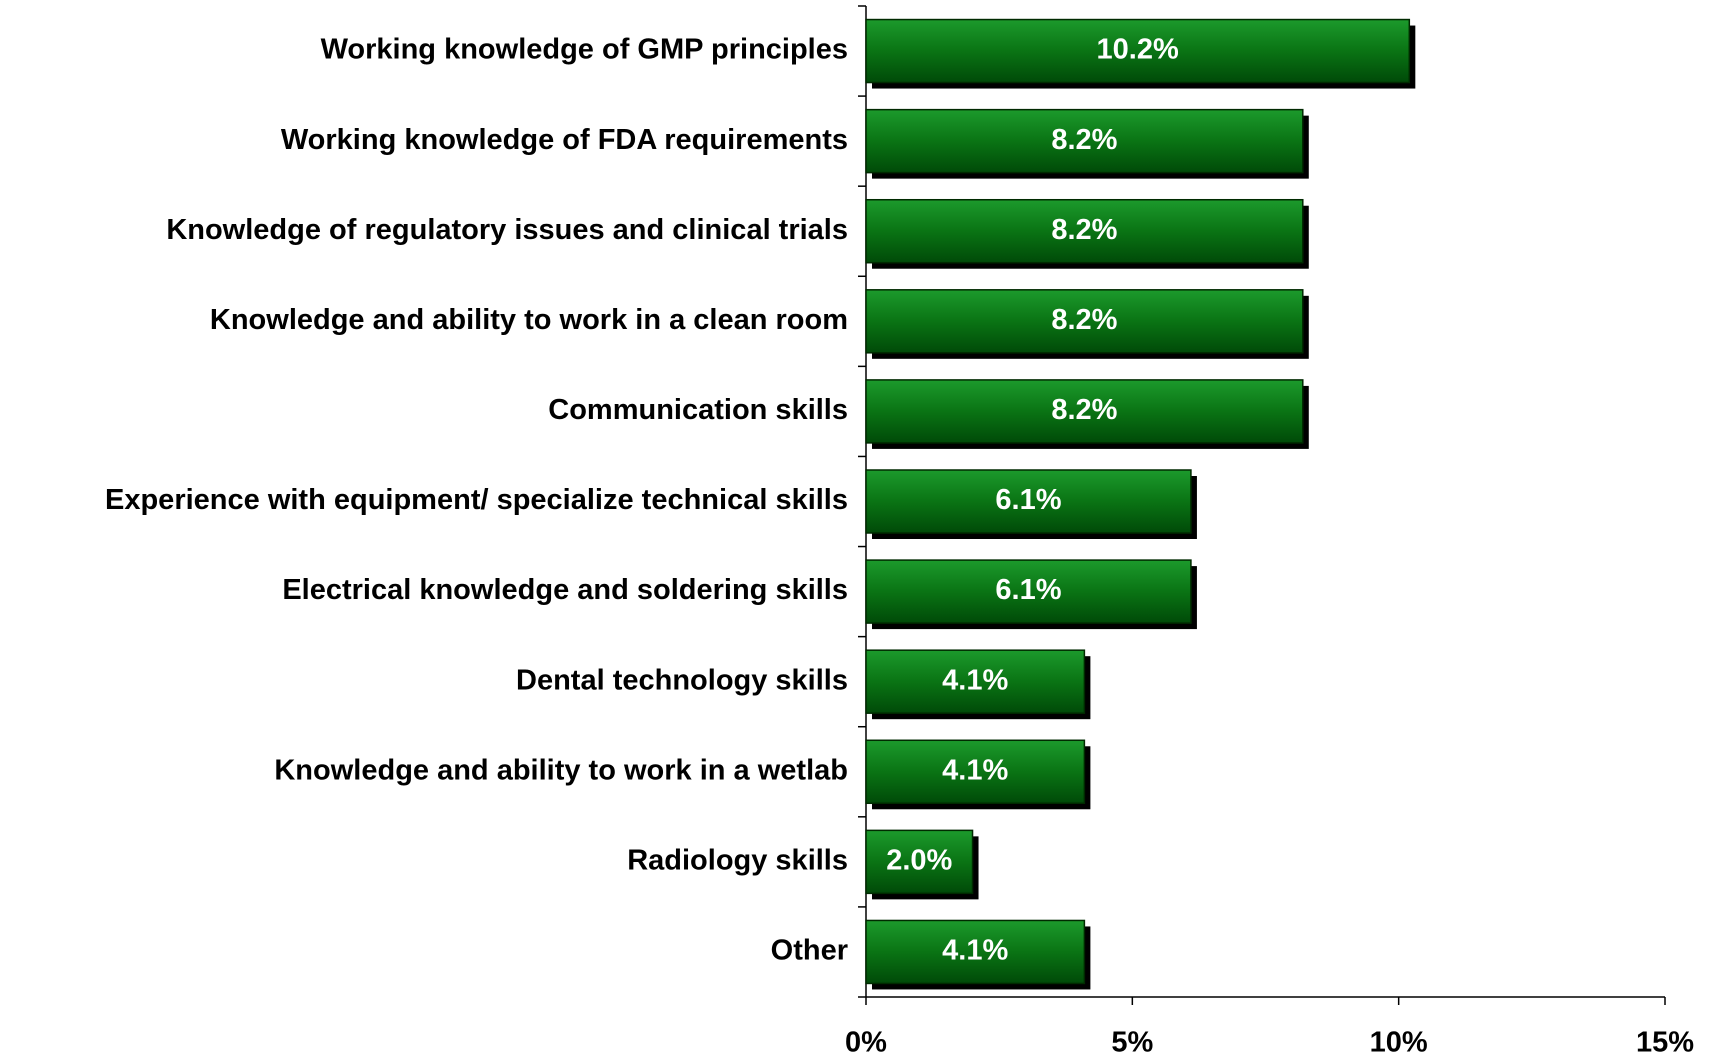  I want to click on category-label: Dental technology skills, so click(682, 680).